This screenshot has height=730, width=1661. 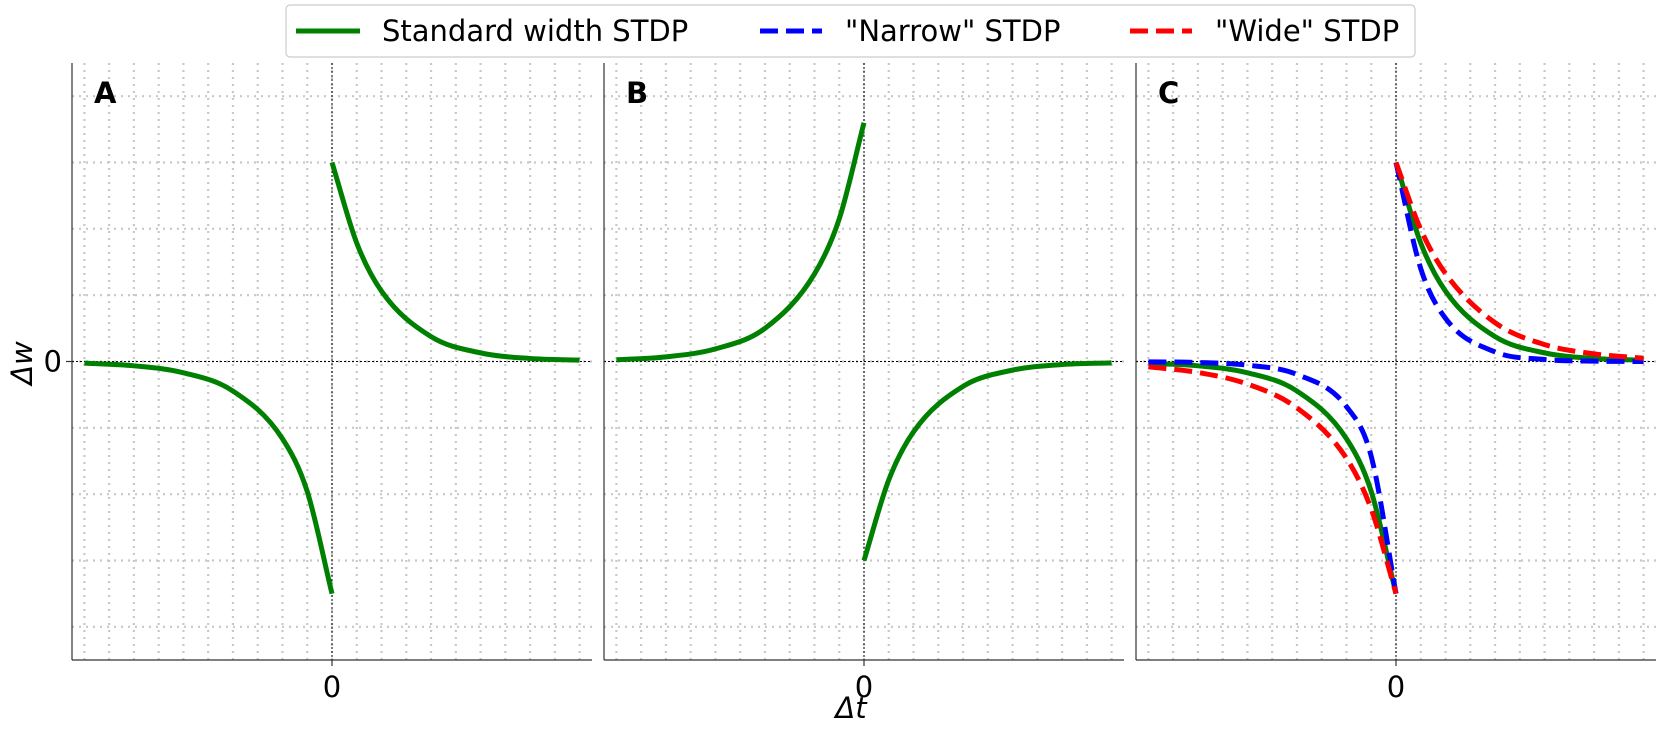 I want to click on legend-frame, so click(x=850, y=31).